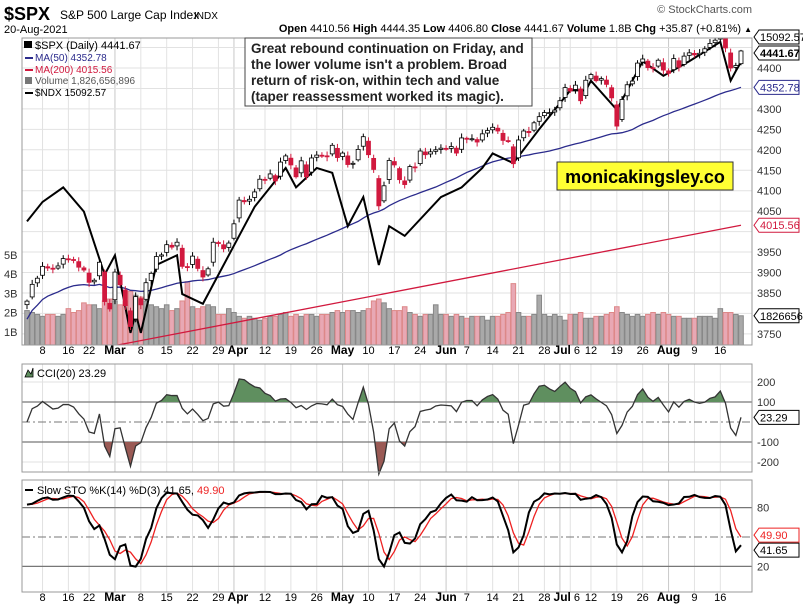  I want to click on annotation-box, so click(388, 72).